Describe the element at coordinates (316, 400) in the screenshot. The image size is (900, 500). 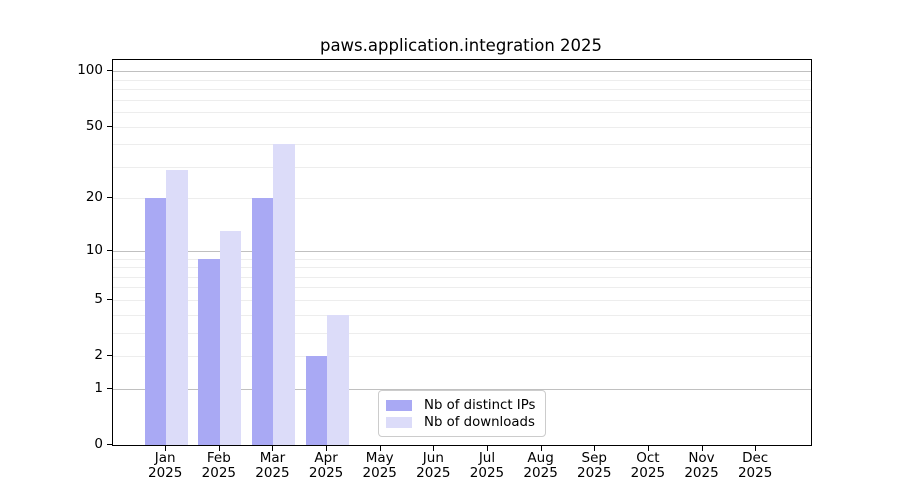
I see `bar-apr-distinct-ips` at that location.